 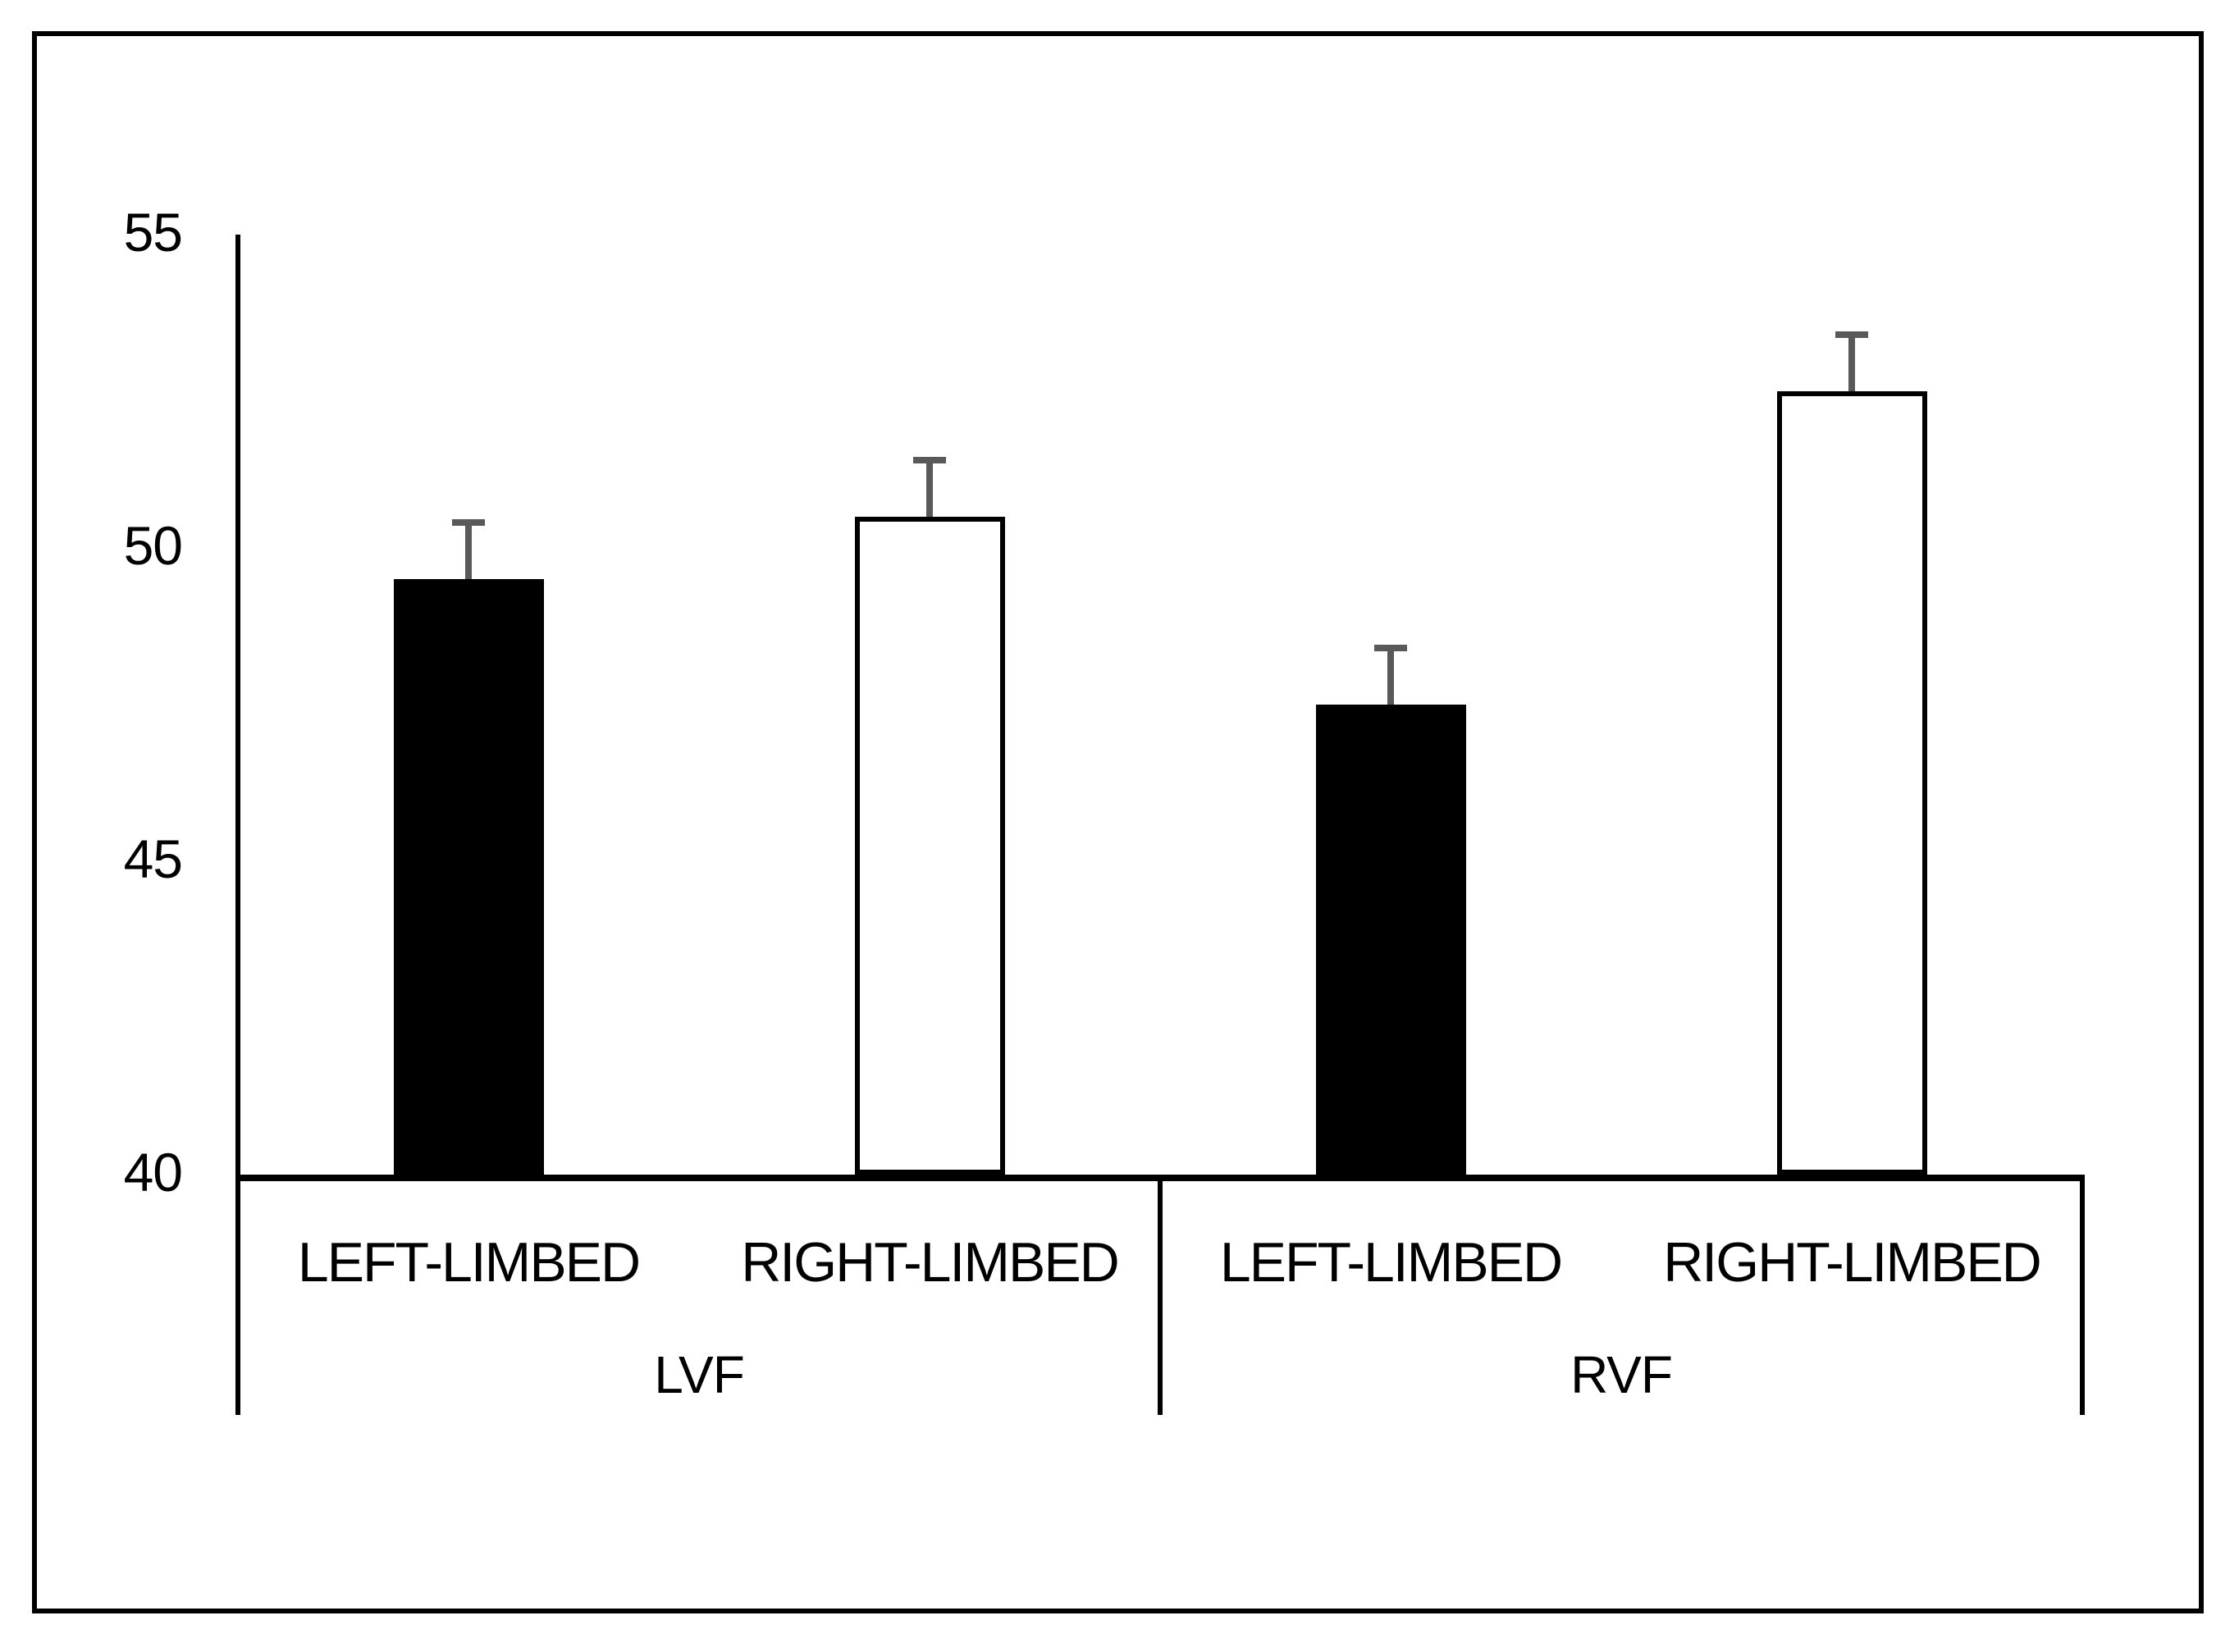 I want to click on error-bar-stem-rvf-right-limbed, so click(x=1851, y=365).